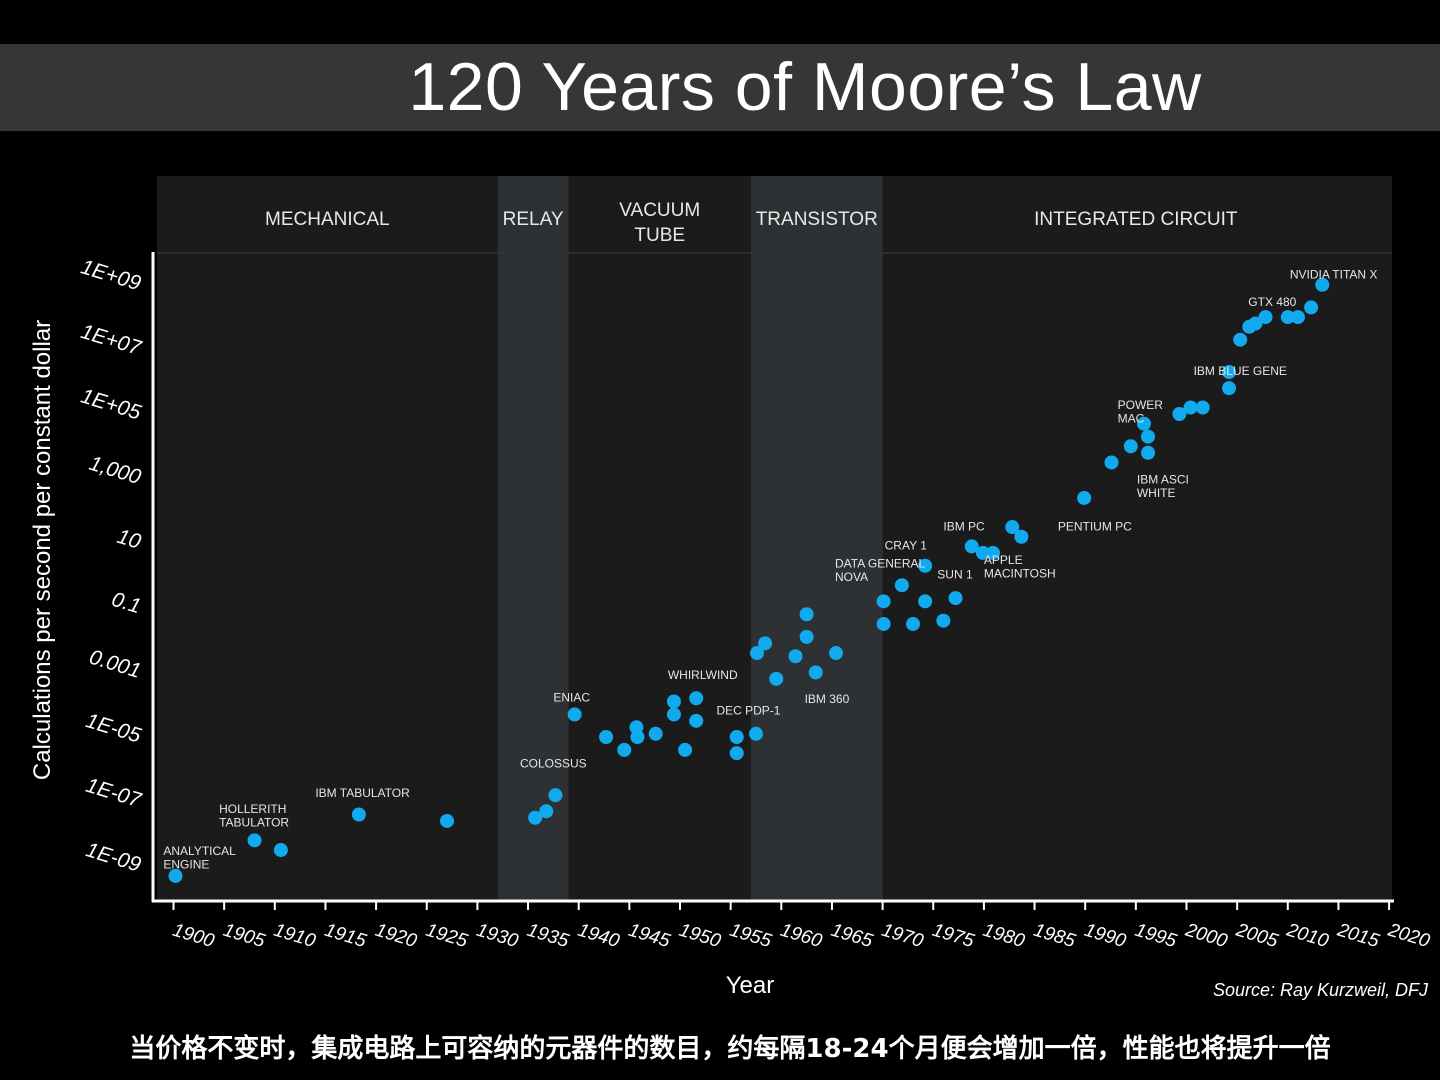 The image size is (1440, 1080). What do you see at coordinates (598, 936) in the screenshot?
I see `x-tick-label: 1940` at bounding box center [598, 936].